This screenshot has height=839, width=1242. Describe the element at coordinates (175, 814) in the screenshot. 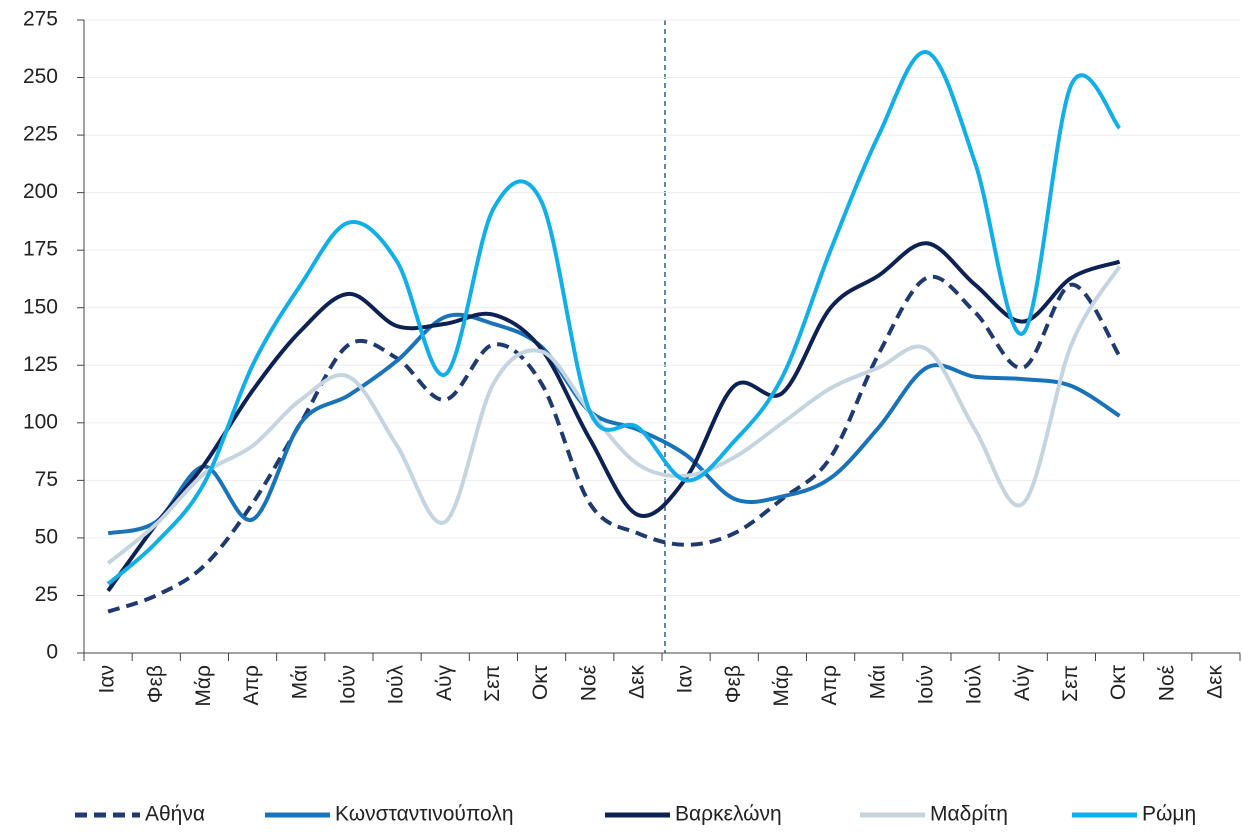

I see `legend-label: Αθήνα` at that location.